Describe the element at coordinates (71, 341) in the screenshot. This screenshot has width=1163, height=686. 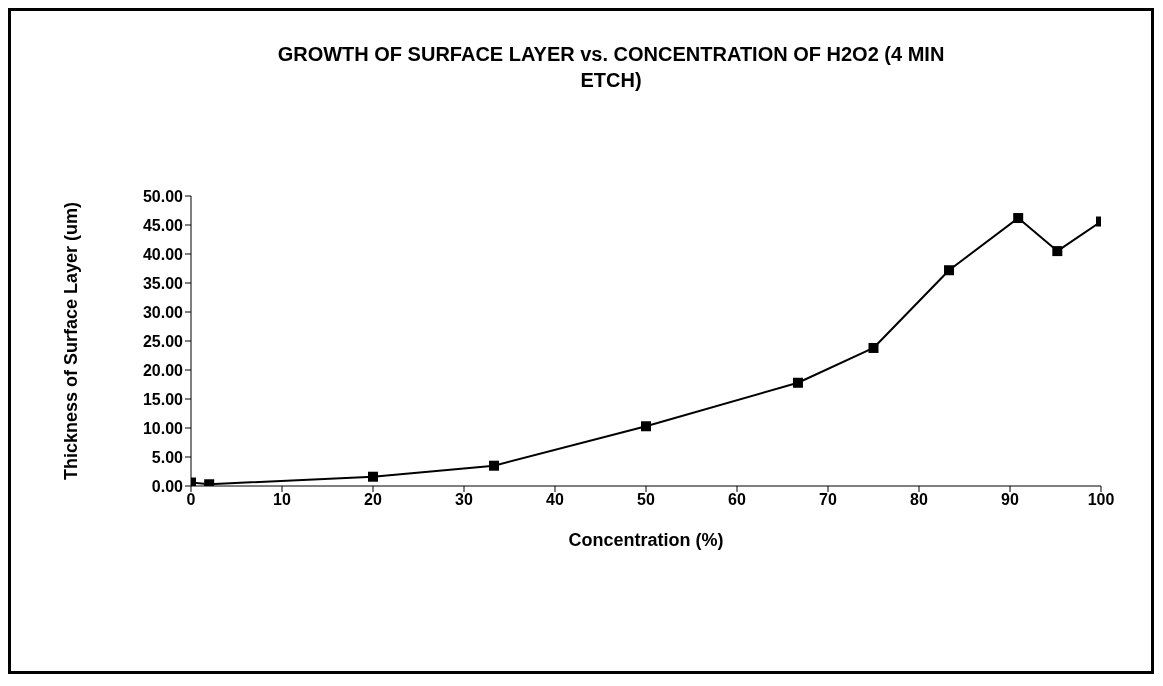
I see `y-axis-title: Thickness of Surface Layer (um)` at that location.